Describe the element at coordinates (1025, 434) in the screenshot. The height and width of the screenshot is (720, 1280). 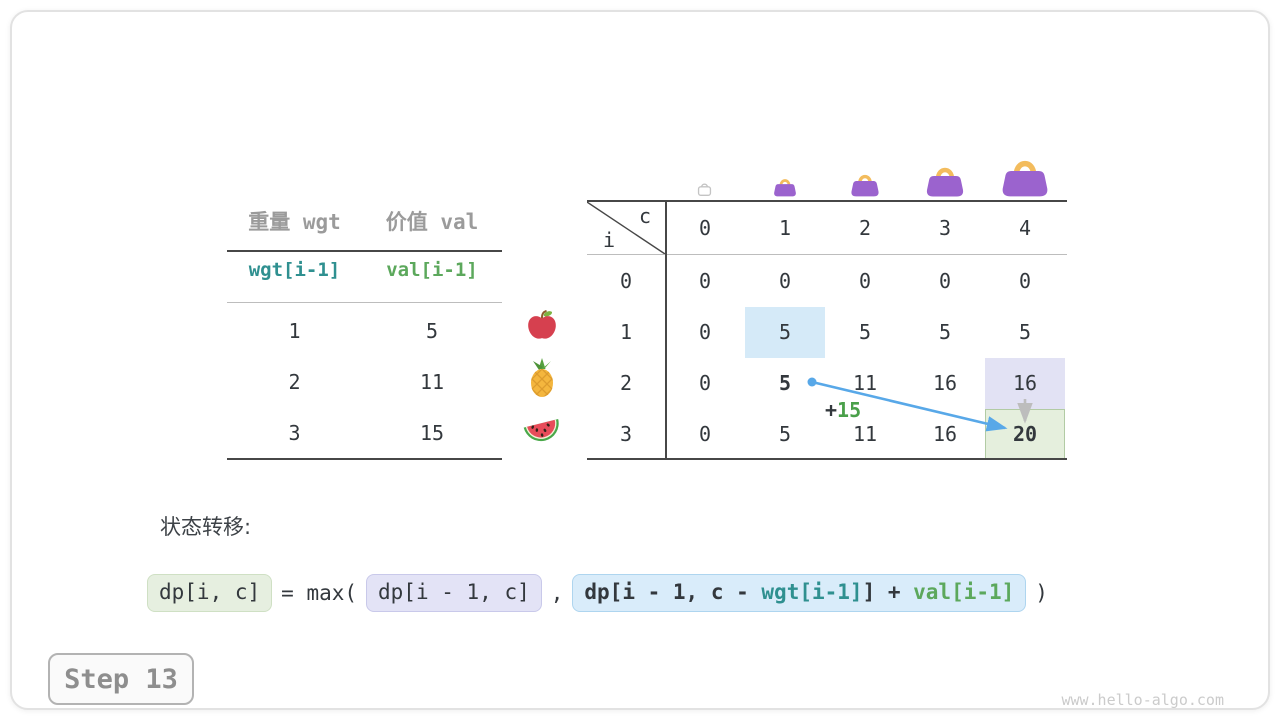
I see `dp-cell-3-4: 20` at that location.